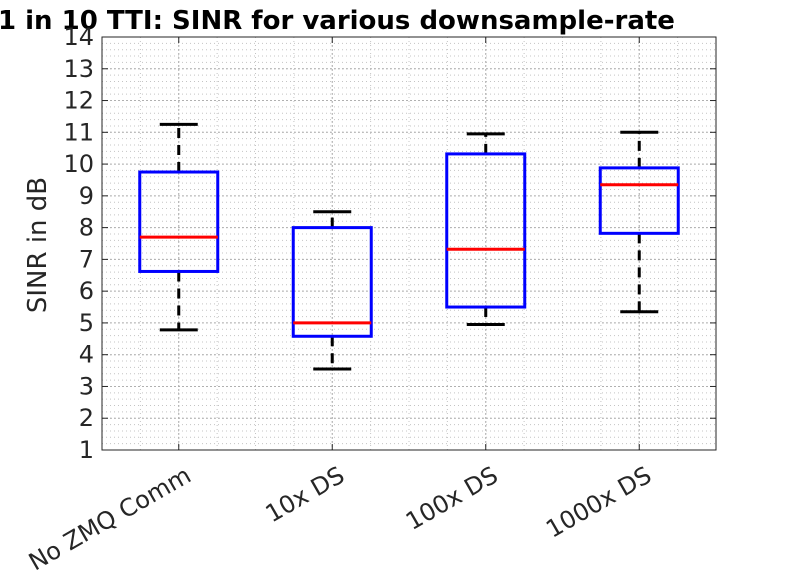 The height and width of the screenshot is (586, 792). I want to click on y-tick-label: 11, so click(78, 132).